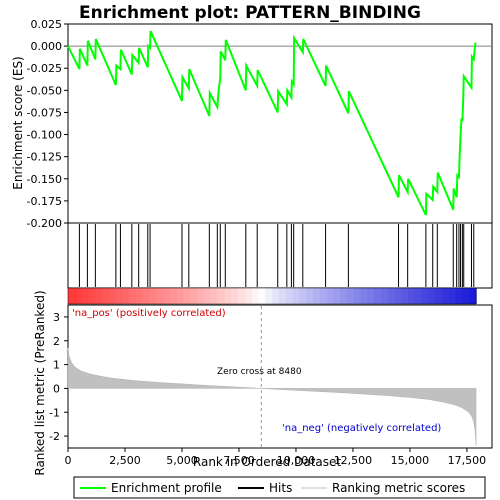 The width and height of the screenshot is (500, 500). What do you see at coordinates (44, 179) in the screenshot?
I see `enrichment-y-tick-label: -0.150` at bounding box center [44, 179].